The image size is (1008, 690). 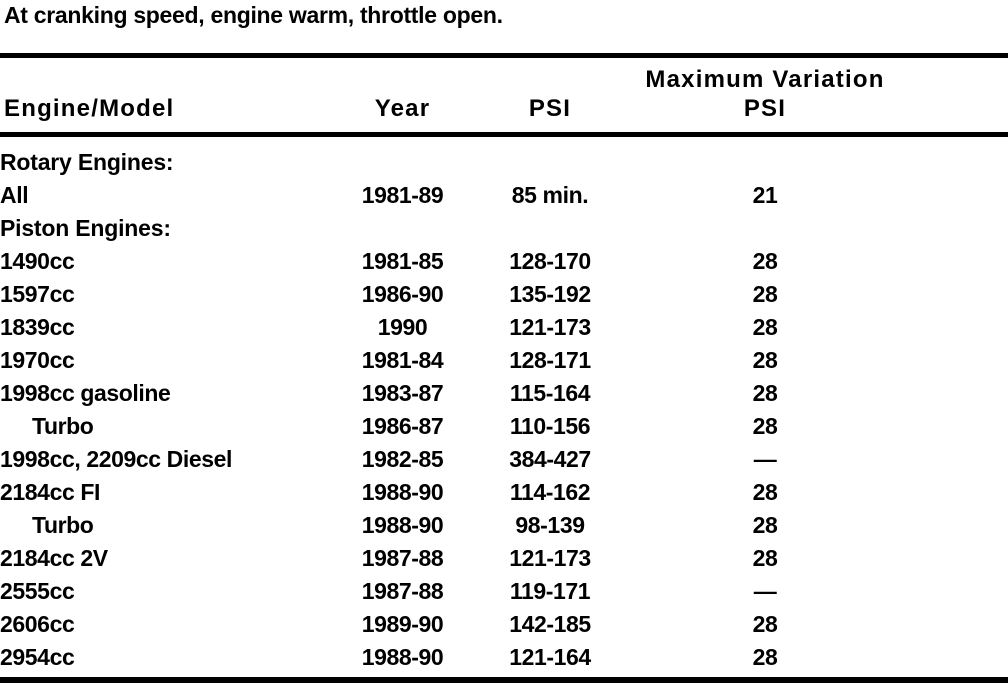 I want to click on cell-engine-model: 2184cc 2V, so click(x=54, y=558).